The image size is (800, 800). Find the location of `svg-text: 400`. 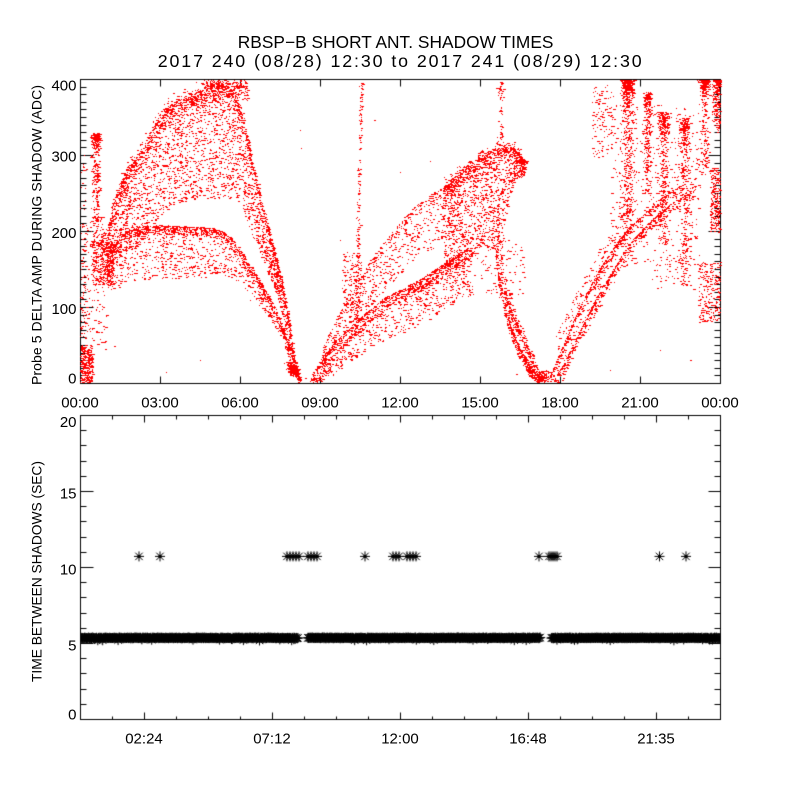

svg-text: 400 is located at coordinates (63, 85).